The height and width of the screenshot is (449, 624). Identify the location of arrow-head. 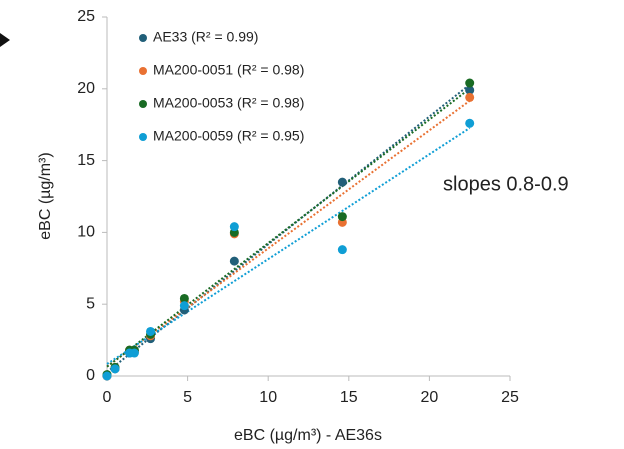
(5, 40).